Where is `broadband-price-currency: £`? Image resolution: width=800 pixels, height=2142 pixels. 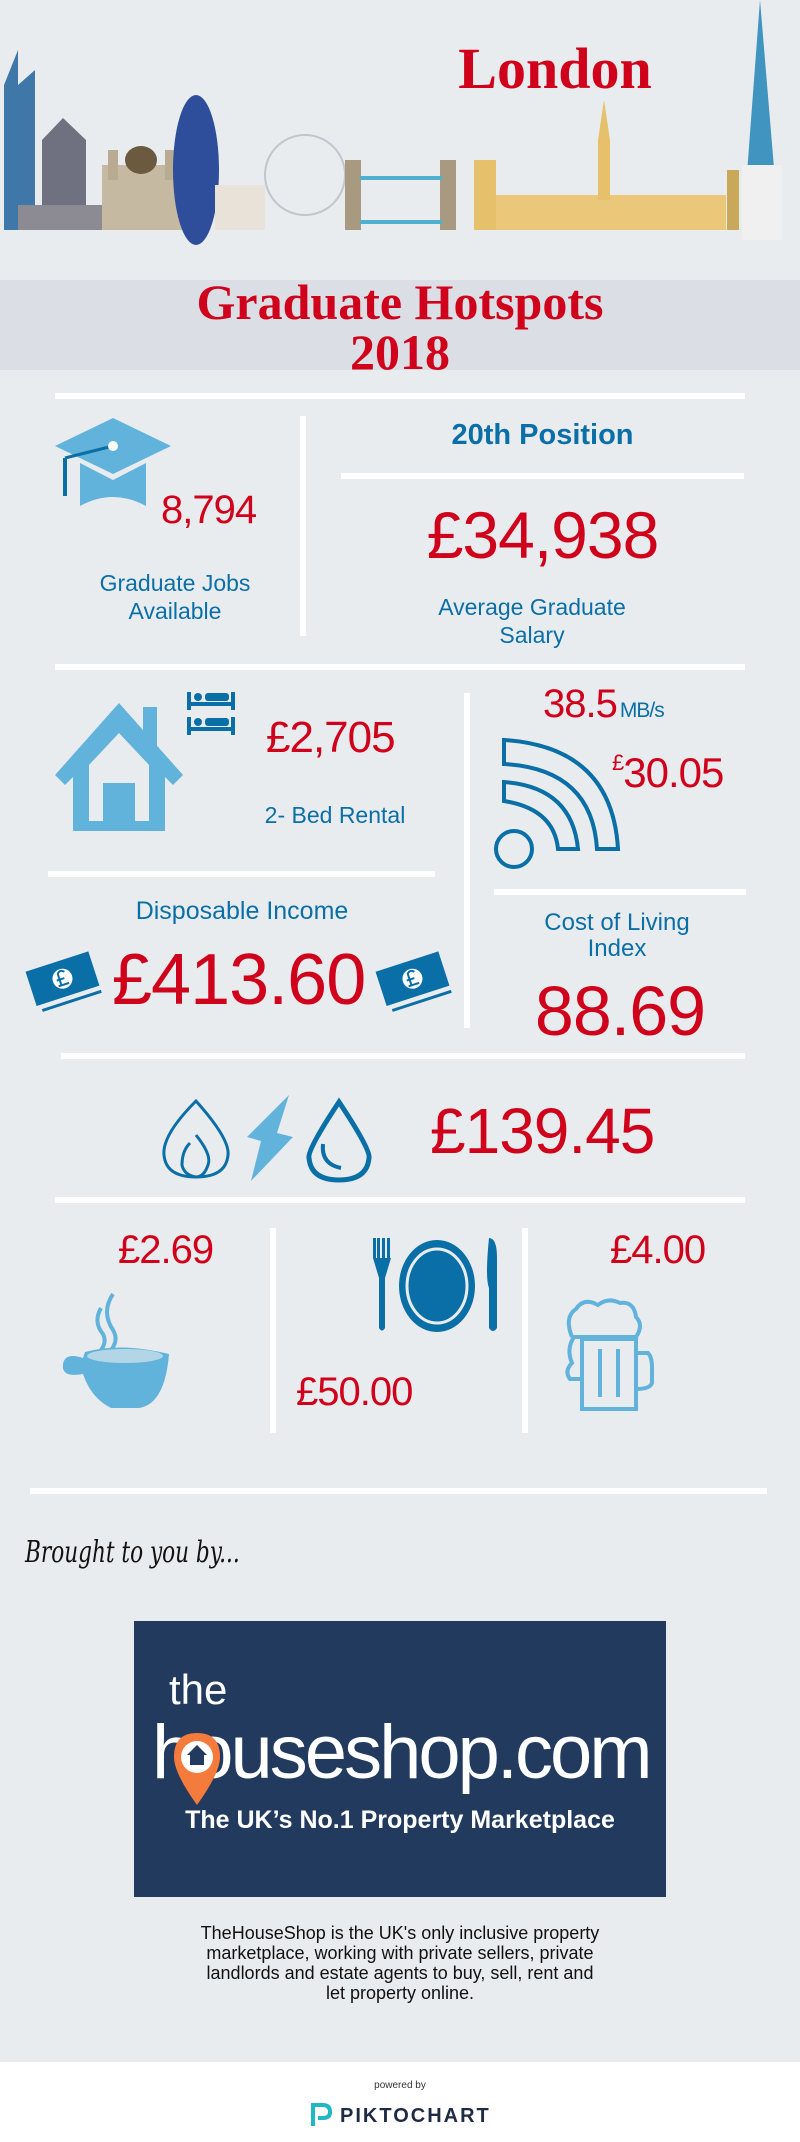
broadband-price-currency: £ is located at coordinates (618, 762).